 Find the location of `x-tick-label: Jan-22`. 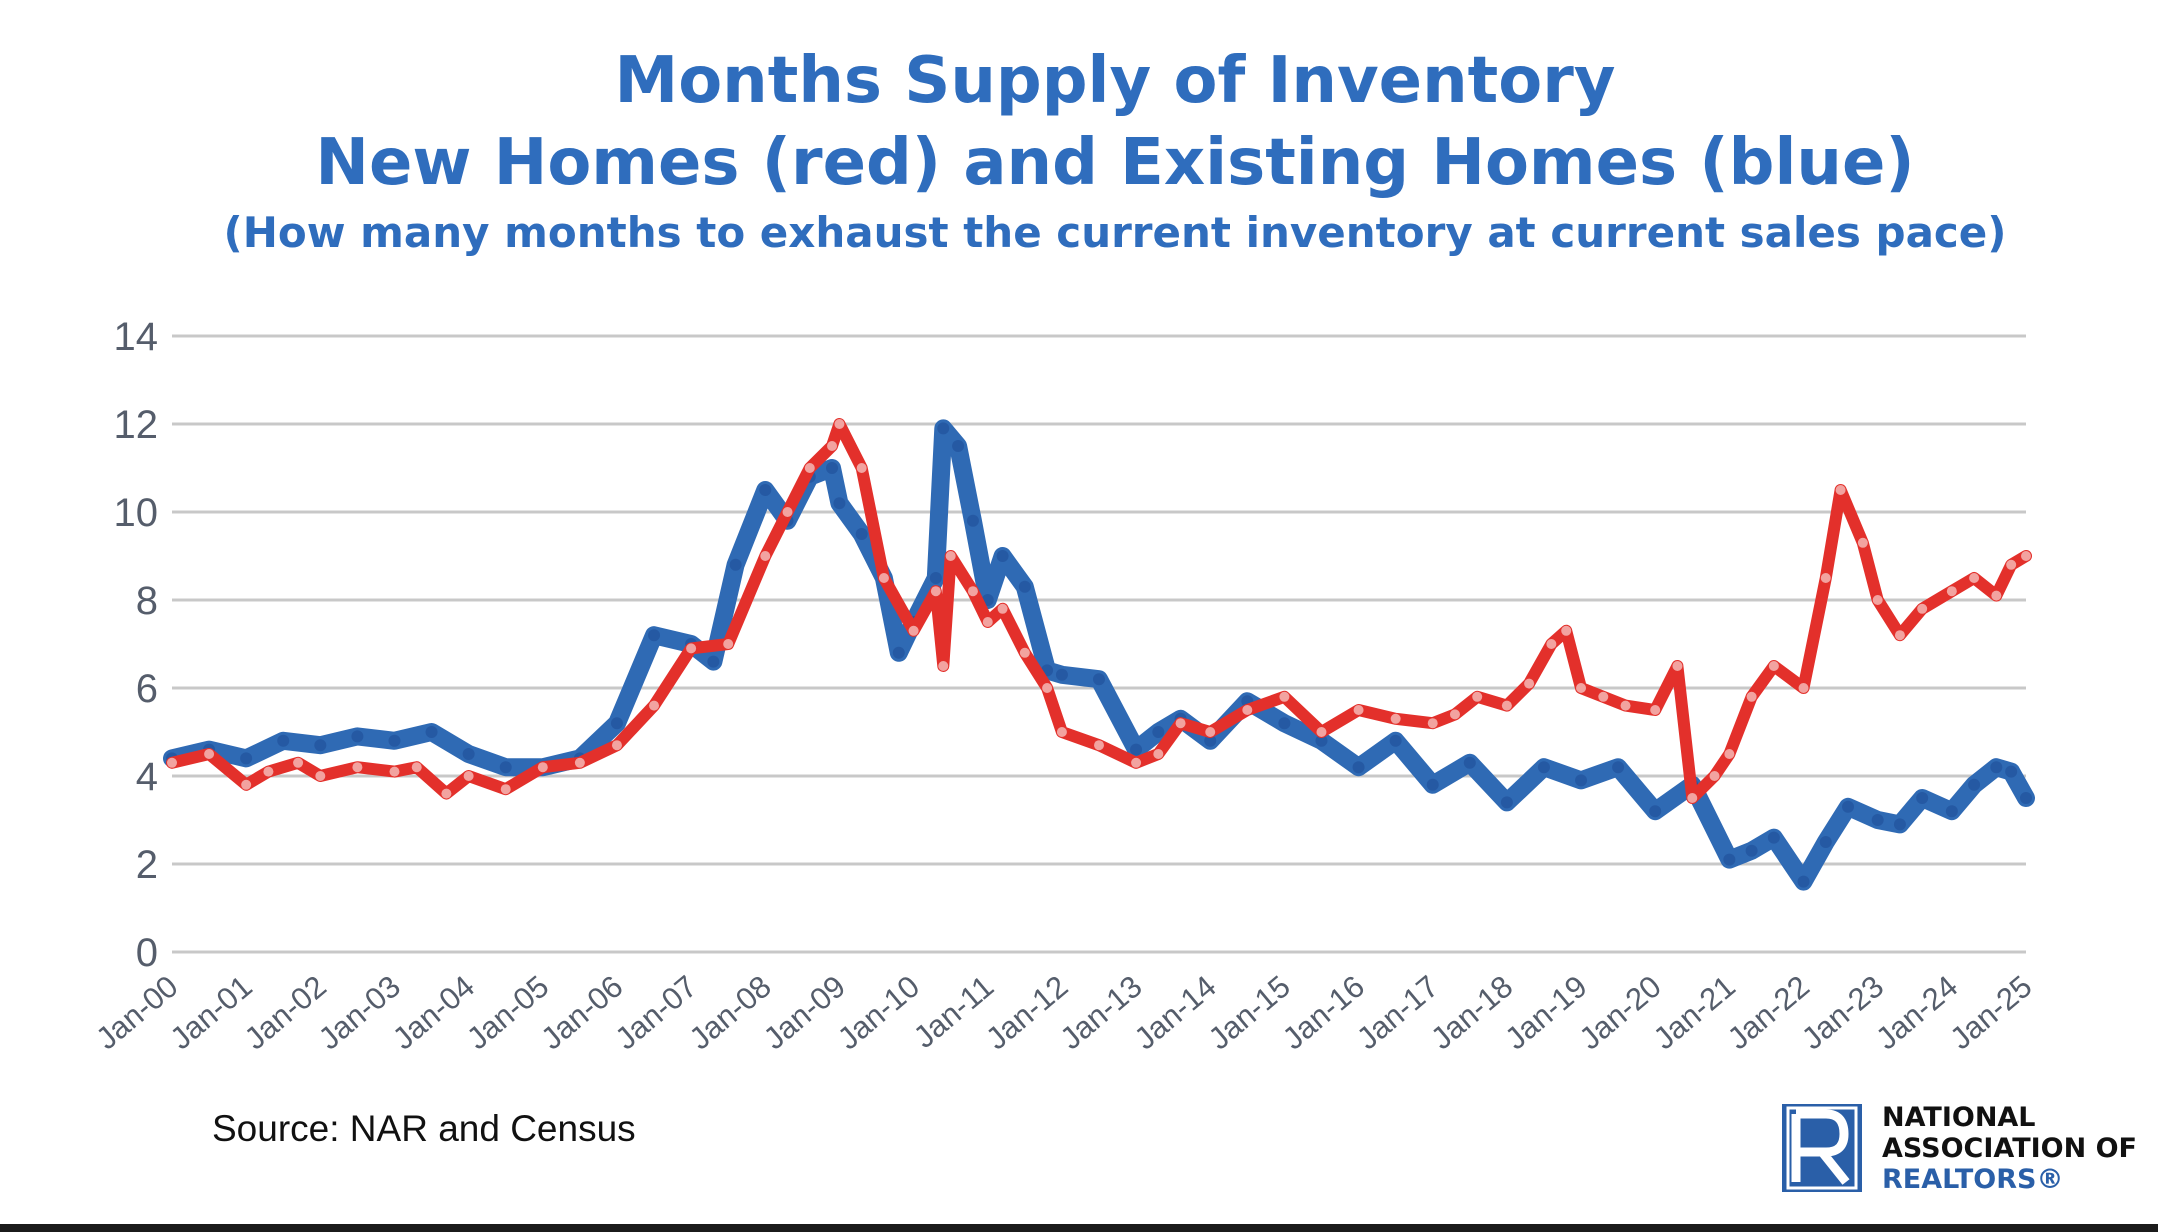

x-tick-label: Jan-22 is located at coordinates (1768, 1013).